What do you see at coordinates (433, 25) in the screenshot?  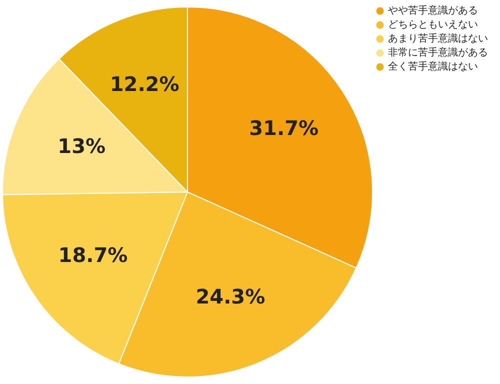 I see `legend-label: どちらともいえない` at bounding box center [433, 25].